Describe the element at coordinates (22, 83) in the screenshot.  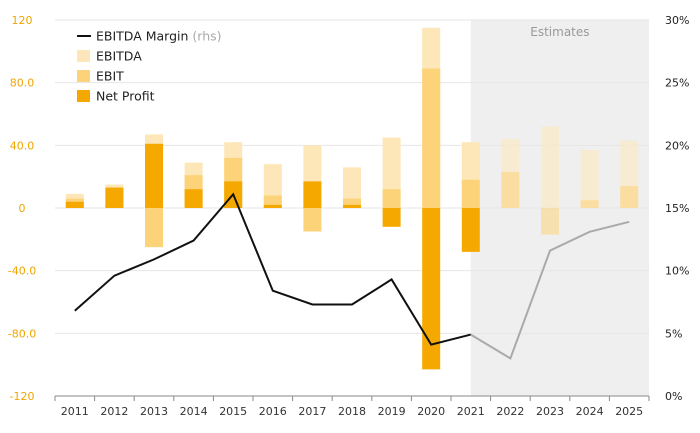
I see `left-tick-label: 80.0` at that location.